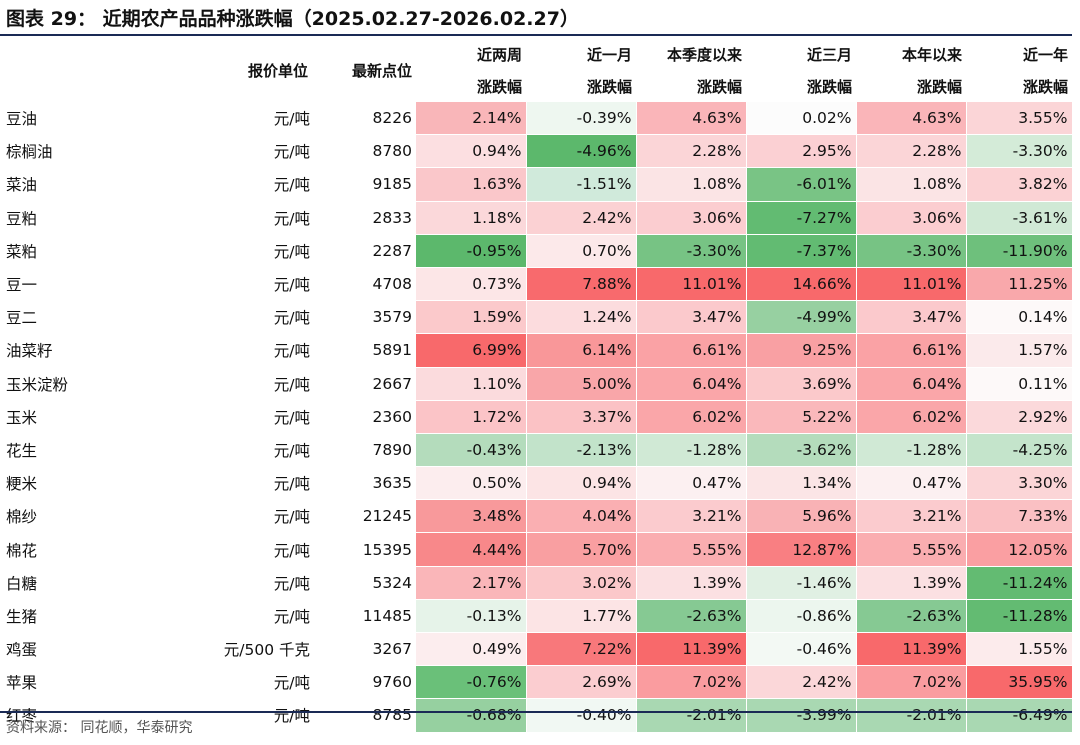 This screenshot has width=1080, height=745. Describe the element at coordinates (801, 649) in the screenshot. I see `change-cell: -0.46%` at that location.